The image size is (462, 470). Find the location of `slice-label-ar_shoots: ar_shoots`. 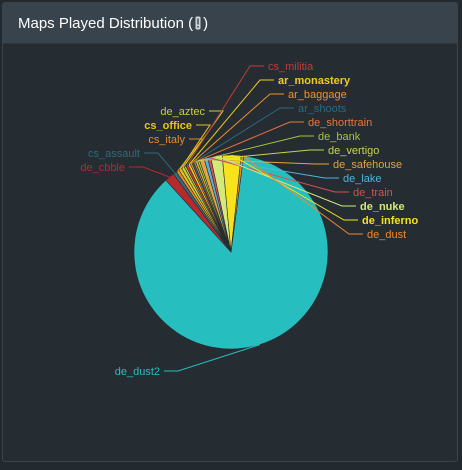

slice-label-ar_shoots: ar_shoots is located at coordinates (322, 109).